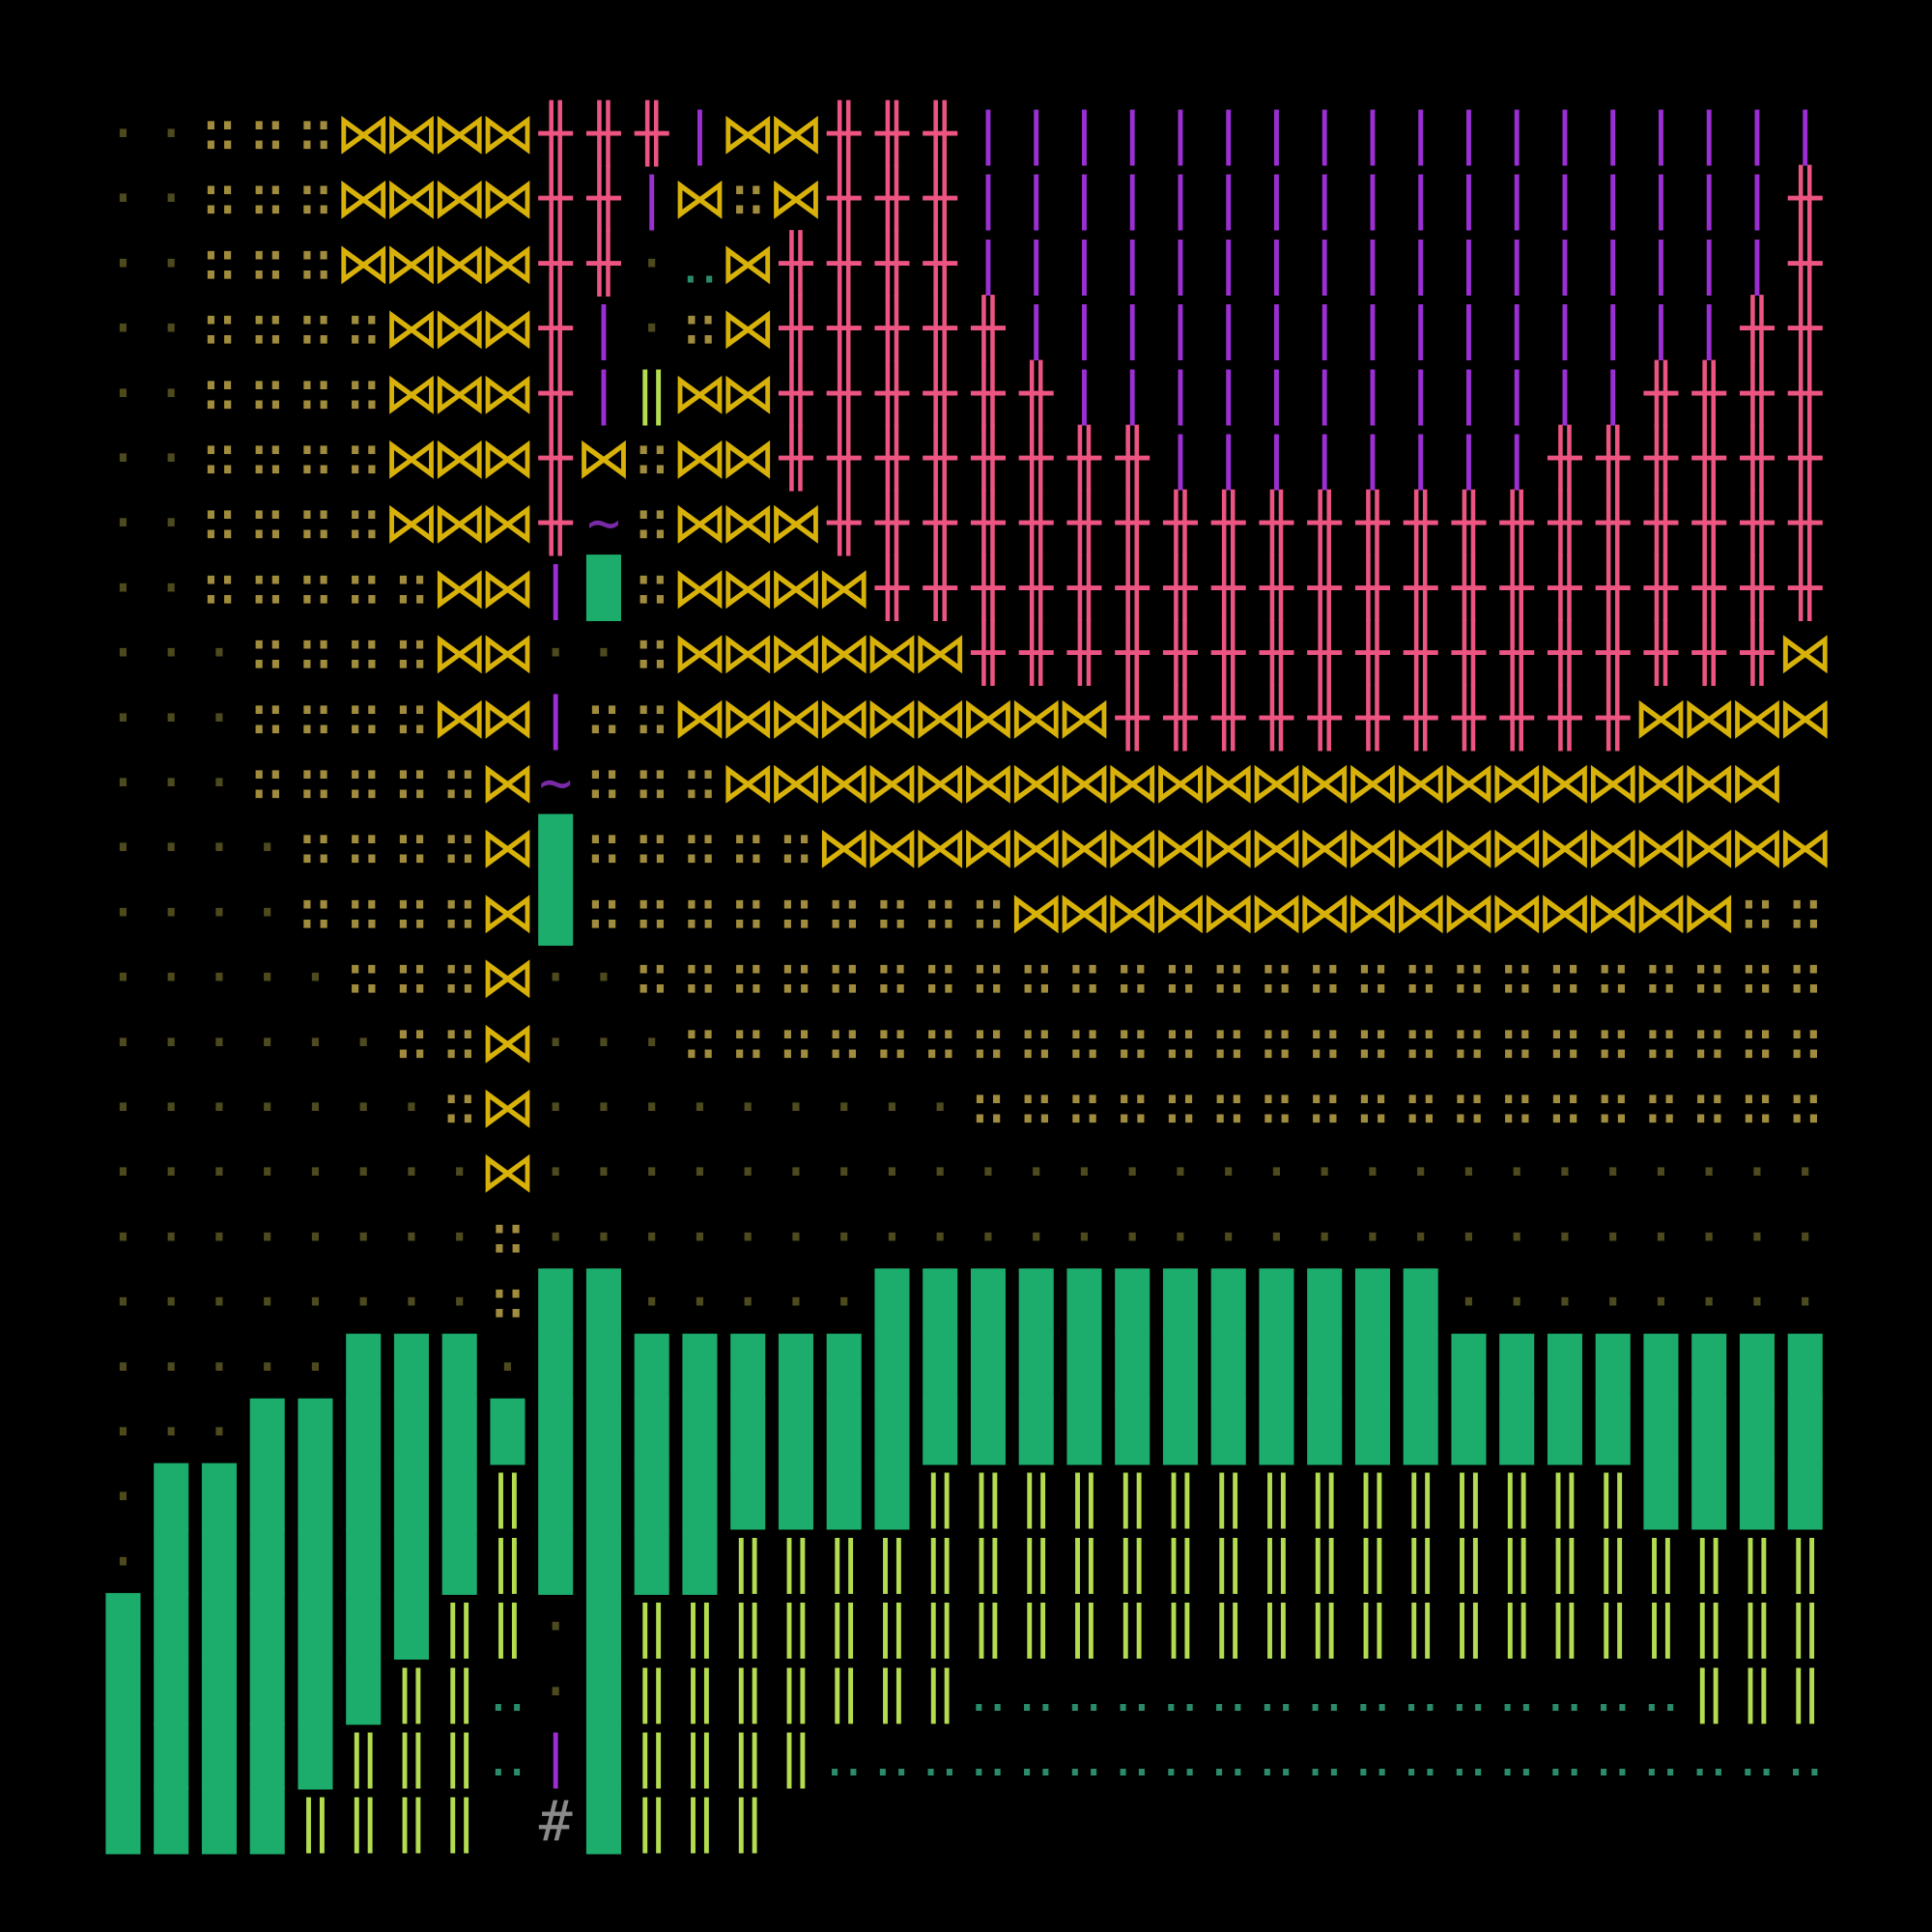 This screenshot has height=1932, width=1932. I want to click on map-row: · · ∷ ∷ ∷⋈⋈⋈⋈╫ ╫ |⋈∷⋈╫ ╫ ╫ | | | | | | | | | | | | | | | | | ╫, so click(964, 198).